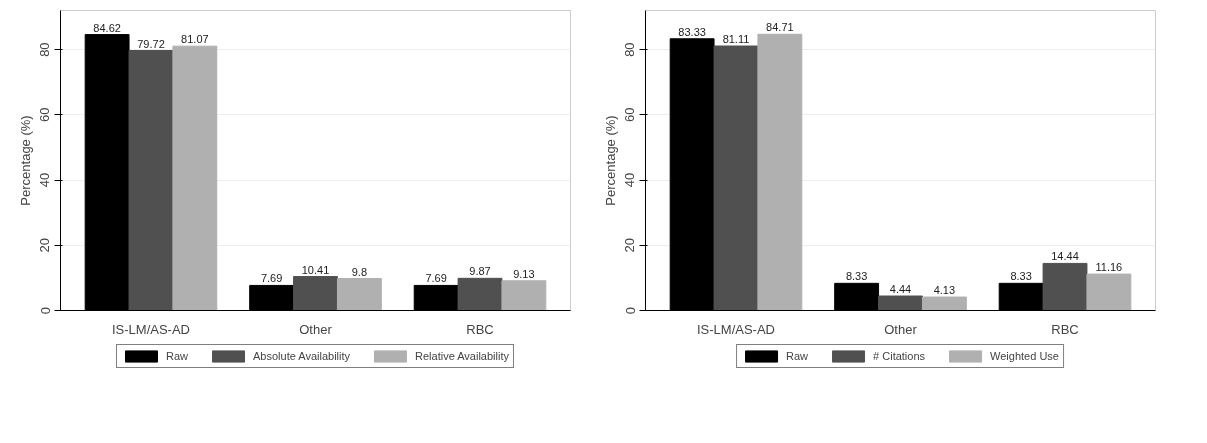 The image size is (1207, 443). Describe the element at coordinates (302, 356) in the screenshot. I see `legend-label: Absolute Availability` at that location.